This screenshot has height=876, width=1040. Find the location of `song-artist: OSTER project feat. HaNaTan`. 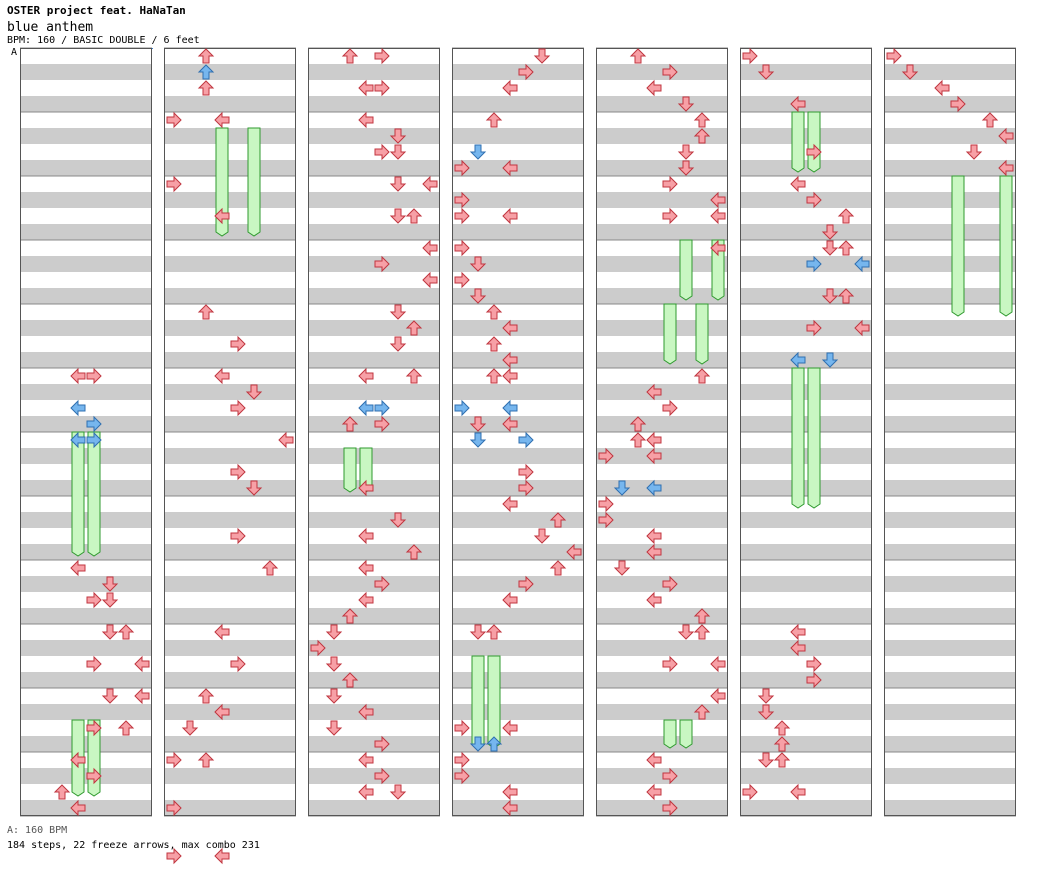

song-artist: OSTER project feat. HaNaTan is located at coordinates (96, 10).